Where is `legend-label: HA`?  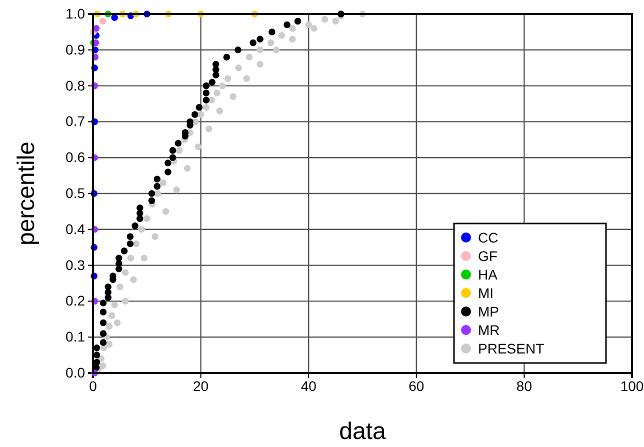
legend-label: HA is located at coordinates (488, 274).